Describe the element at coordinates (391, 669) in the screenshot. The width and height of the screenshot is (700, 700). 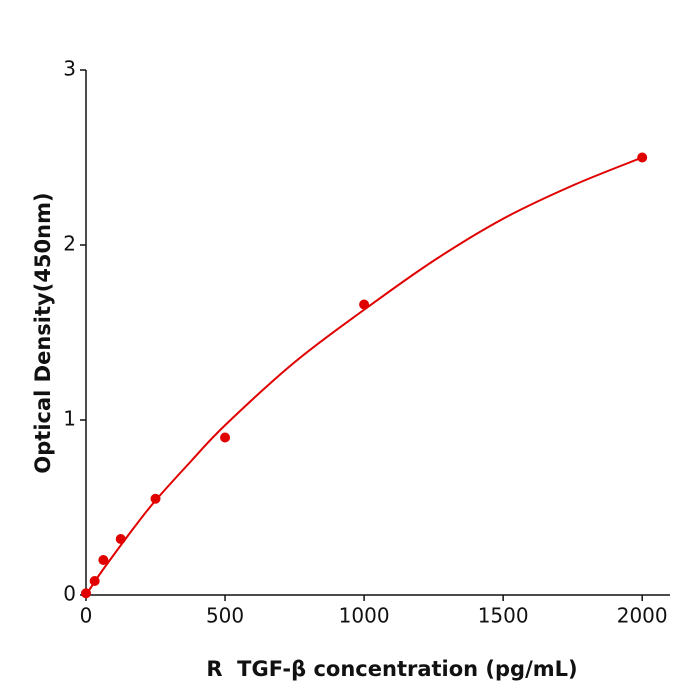
I see `x-axis-label: R TGF-β concentration (pg/mL)` at that location.